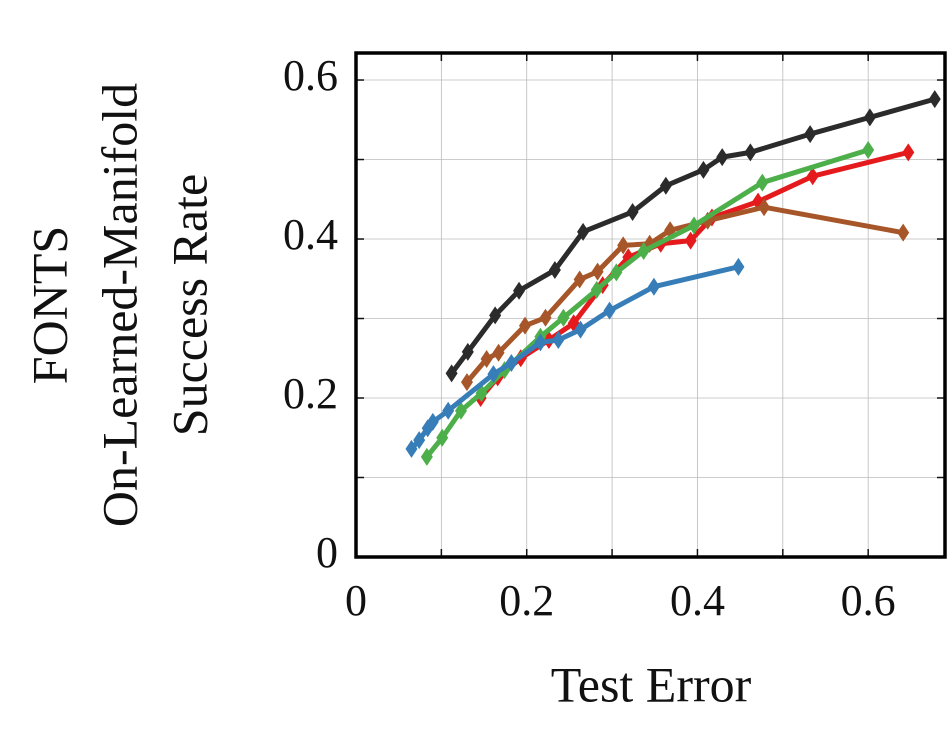 The height and width of the screenshot is (750, 949). Describe the element at coordinates (119, 305) in the screenshot. I see `y-axis-label: On-Learned-Manifold` at that location.